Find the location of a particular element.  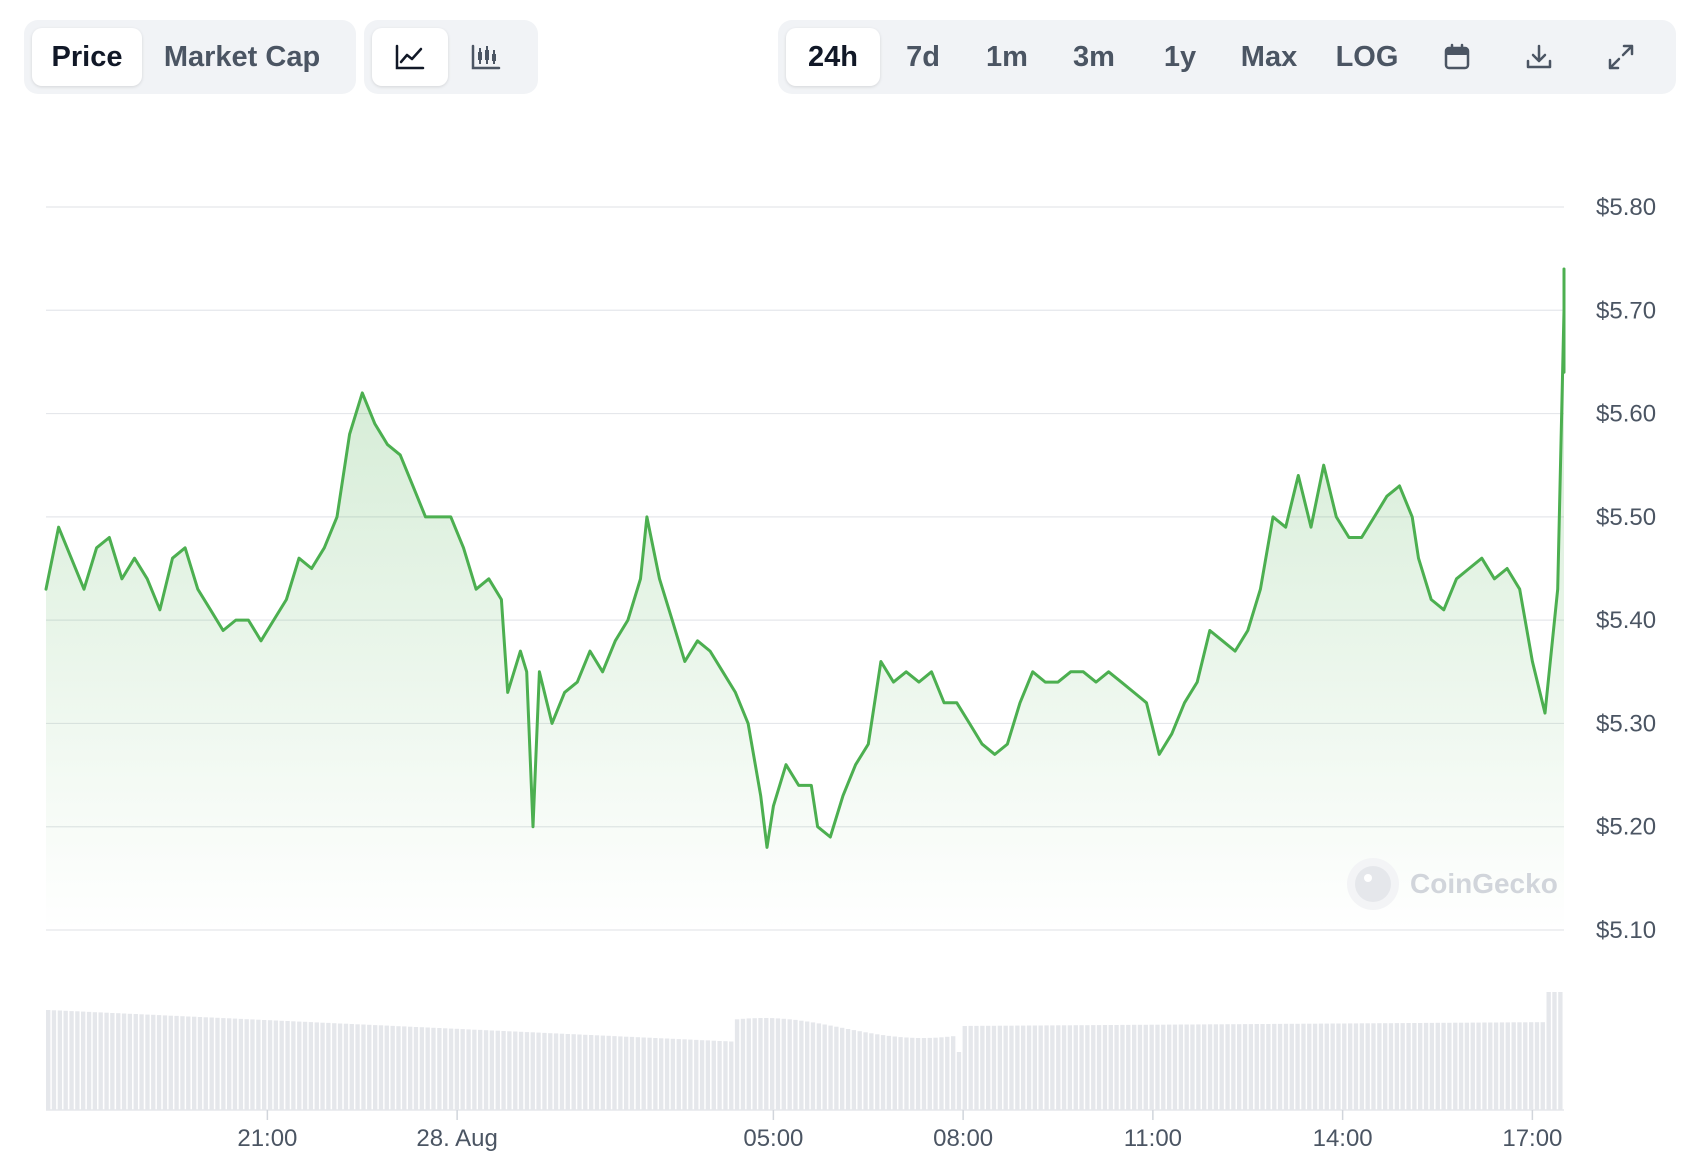

download-button is located at coordinates (1539, 57).